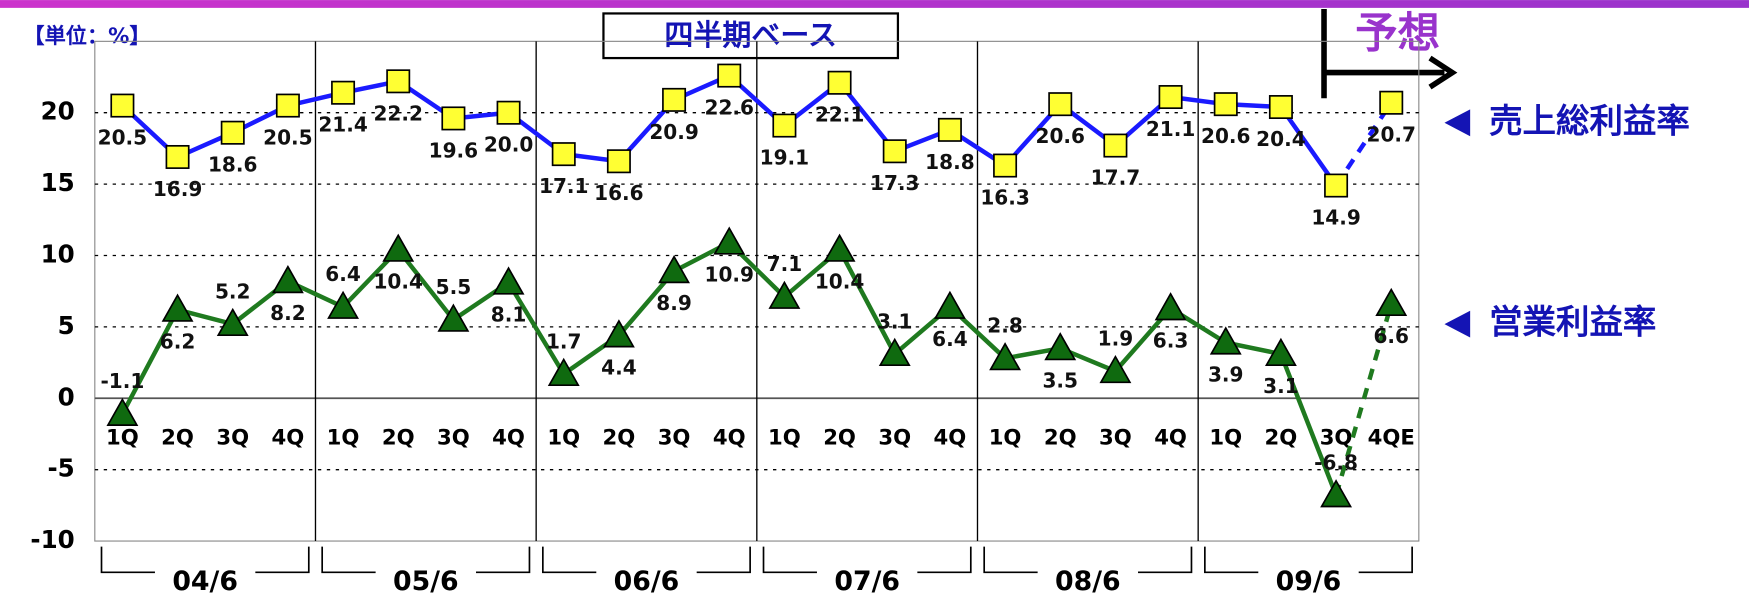 The width and height of the screenshot is (1749, 598). I want to click on value-label: 10.9, so click(729, 275).